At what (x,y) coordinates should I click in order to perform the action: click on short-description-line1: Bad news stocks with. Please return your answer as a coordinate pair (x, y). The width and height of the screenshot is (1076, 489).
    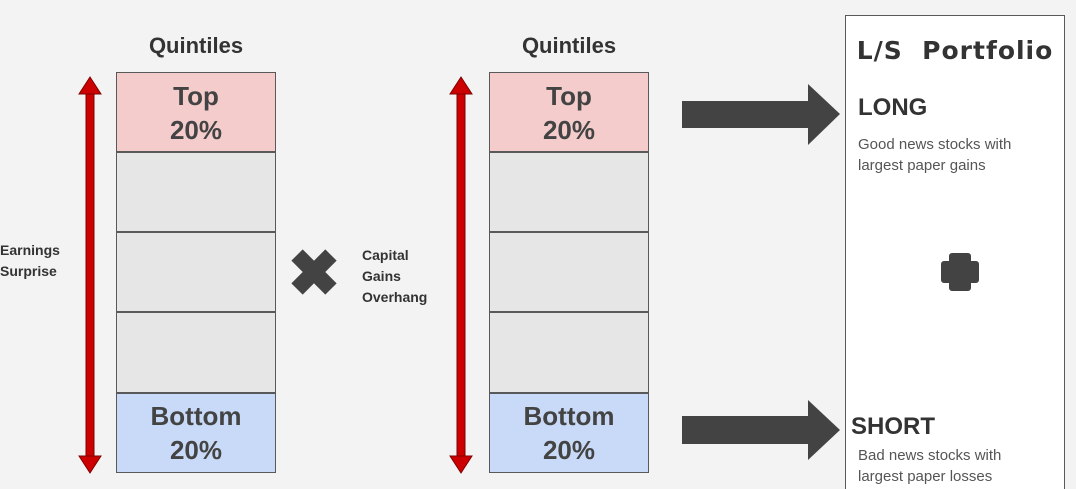
    Looking at the image, I should click on (930, 455).